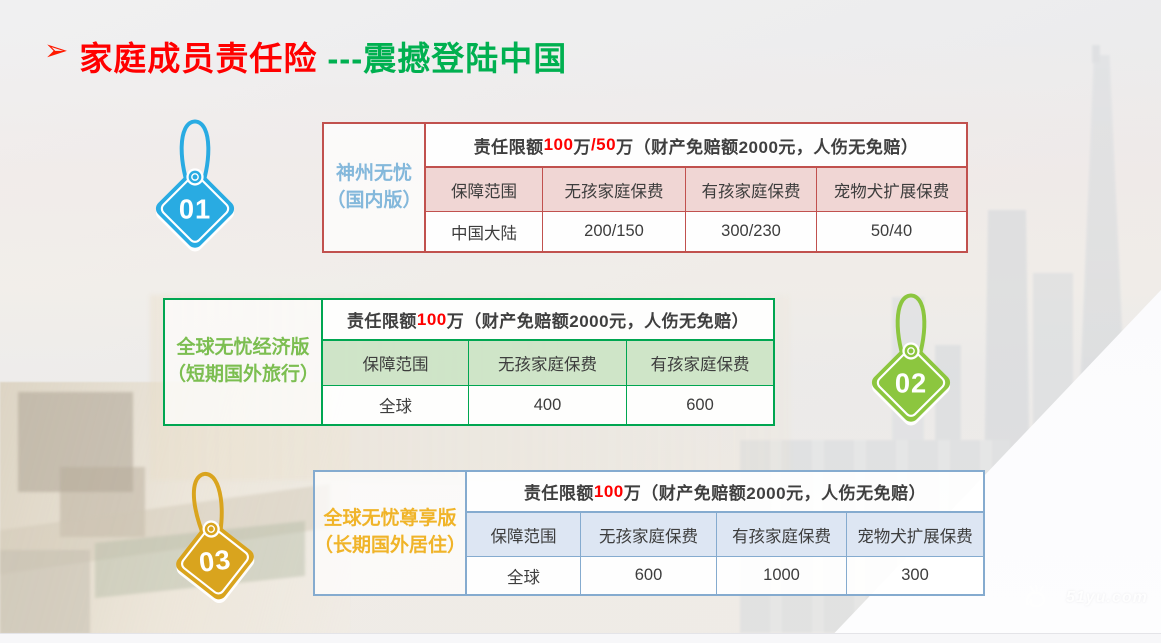 This screenshot has width=1161, height=643. What do you see at coordinates (447, 58) in the screenshot?
I see `title-segment-green: ---震撼登陆中国` at bounding box center [447, 58].